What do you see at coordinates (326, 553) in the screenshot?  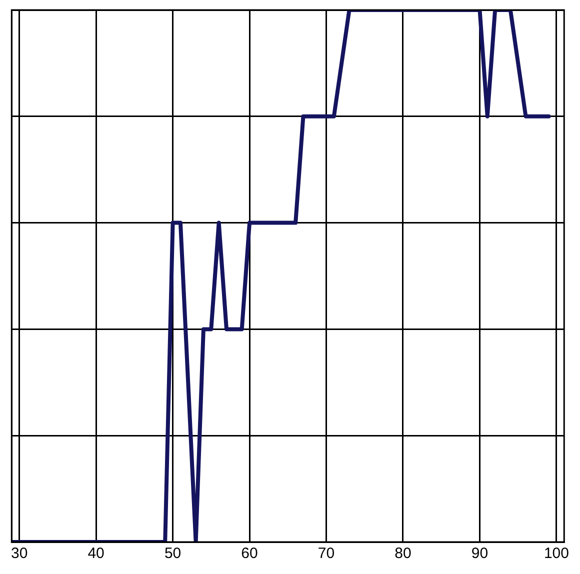 I see `x-tick-label: 70` at bounding box center [326, 553].